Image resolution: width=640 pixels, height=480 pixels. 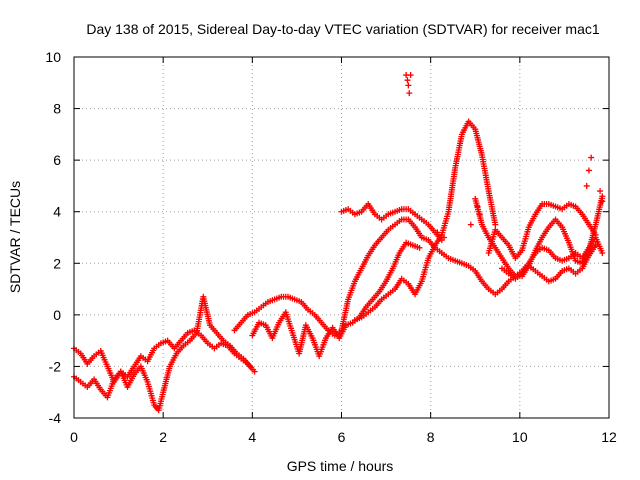 What do you see at coordinates (254, 371) in the screenshot?
I see `data-point-track-a` at bounding box center [254, 371].